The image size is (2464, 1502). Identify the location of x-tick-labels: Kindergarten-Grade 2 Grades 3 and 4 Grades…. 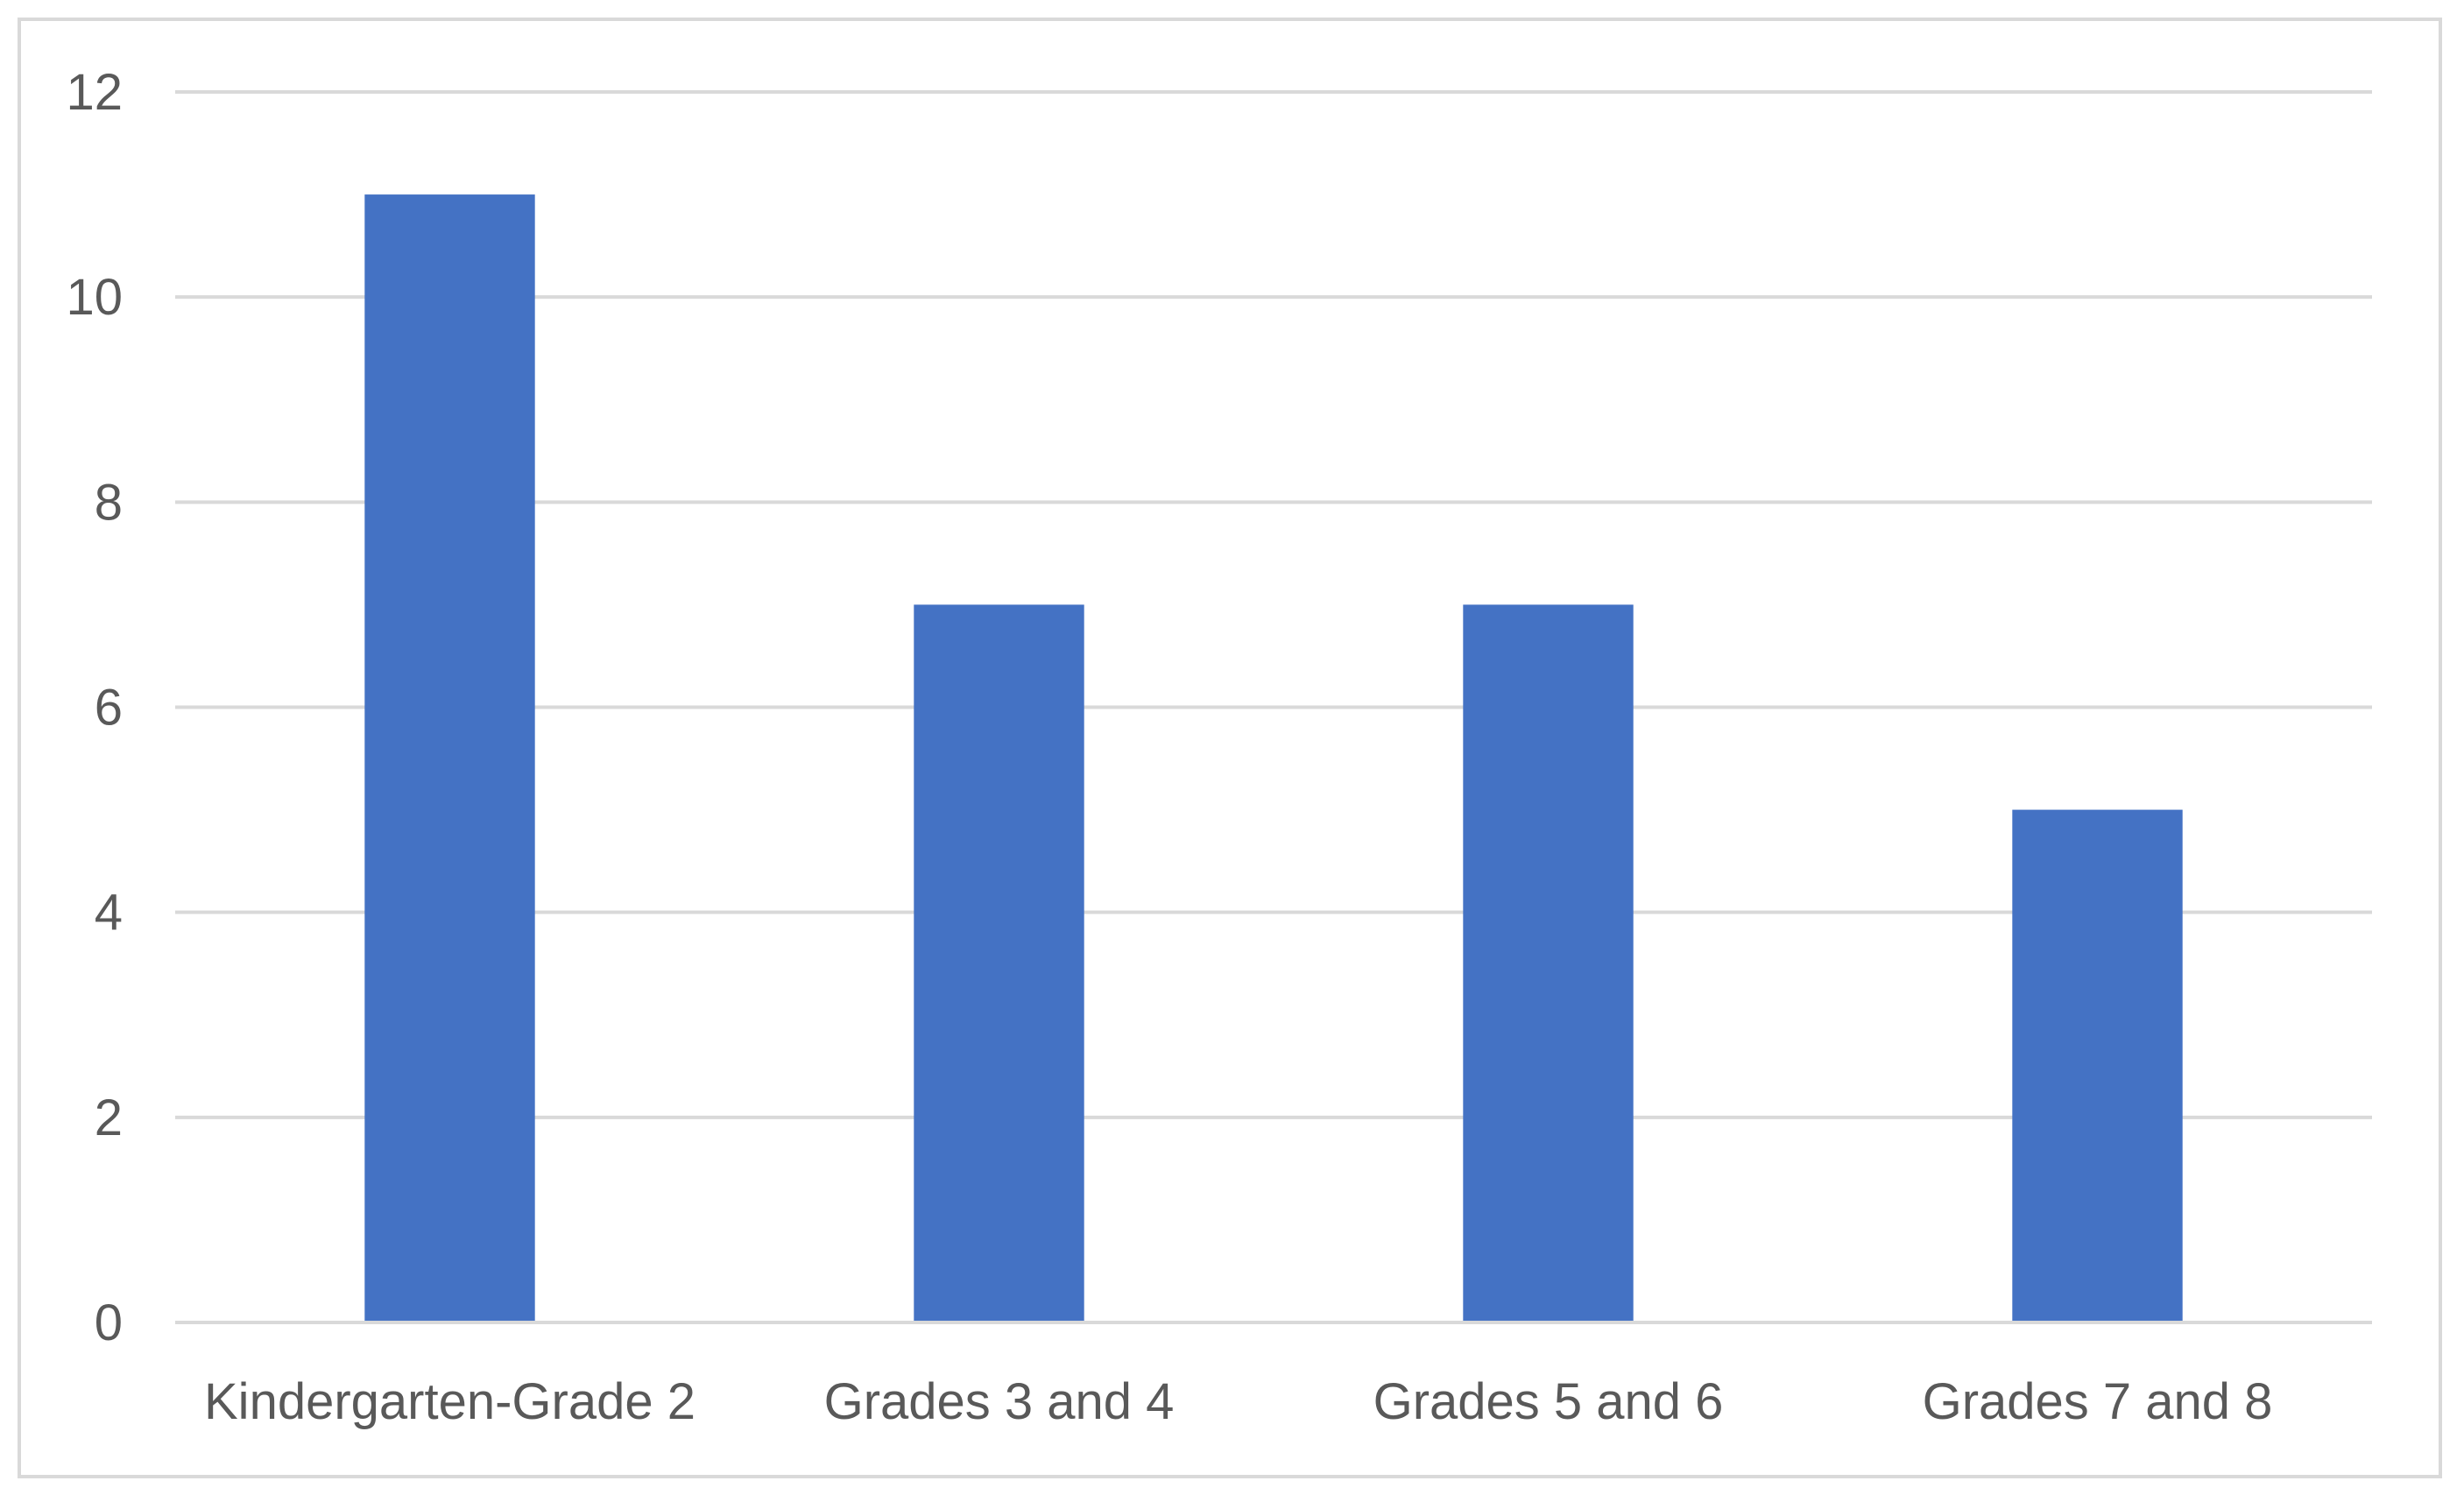
(1238, 1401).